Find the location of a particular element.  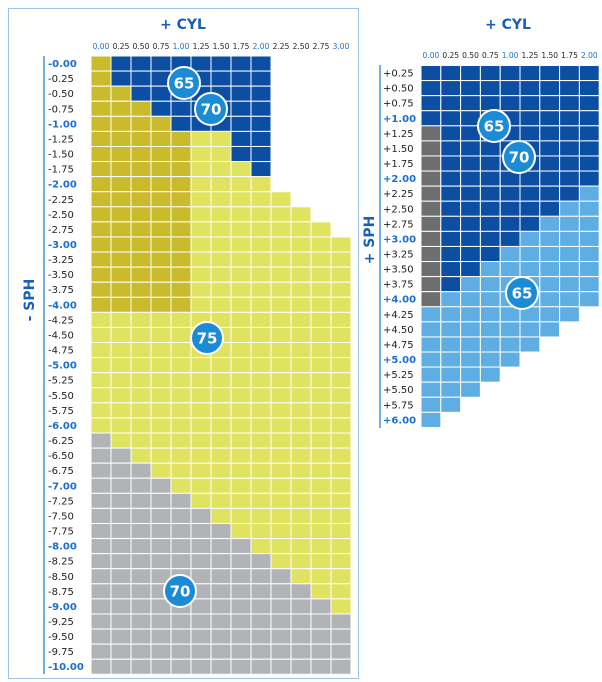

sph-label: -7.25 is located at coordinates (61, 501).